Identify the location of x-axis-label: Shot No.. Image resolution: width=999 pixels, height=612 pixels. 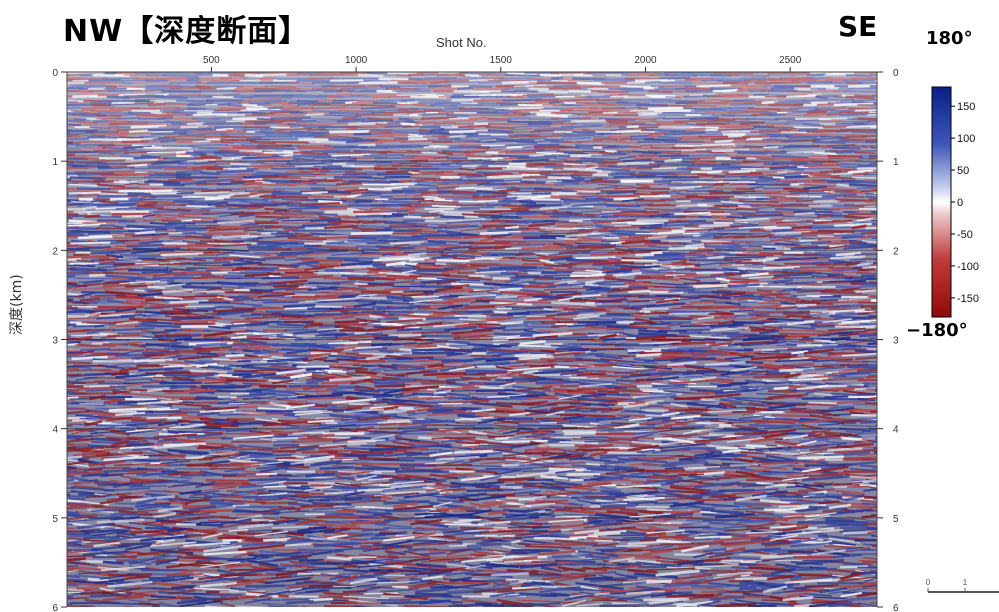
(461, 42).